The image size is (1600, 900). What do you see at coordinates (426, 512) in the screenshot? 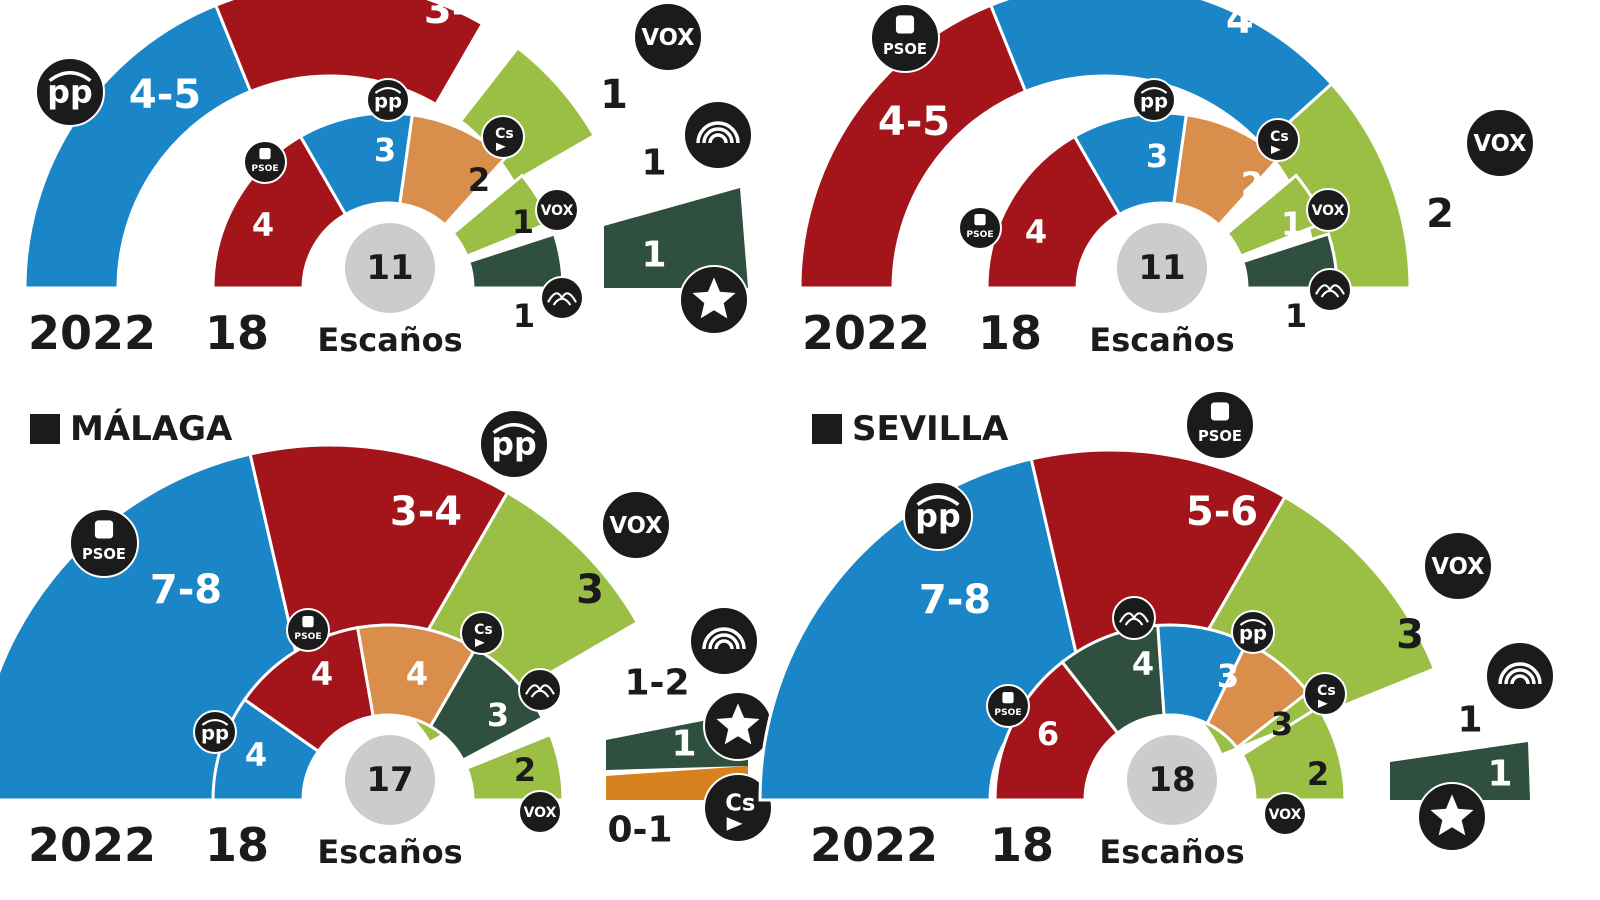
I see `outer-seat-label: 3-4` at bounding box center [426, 512].